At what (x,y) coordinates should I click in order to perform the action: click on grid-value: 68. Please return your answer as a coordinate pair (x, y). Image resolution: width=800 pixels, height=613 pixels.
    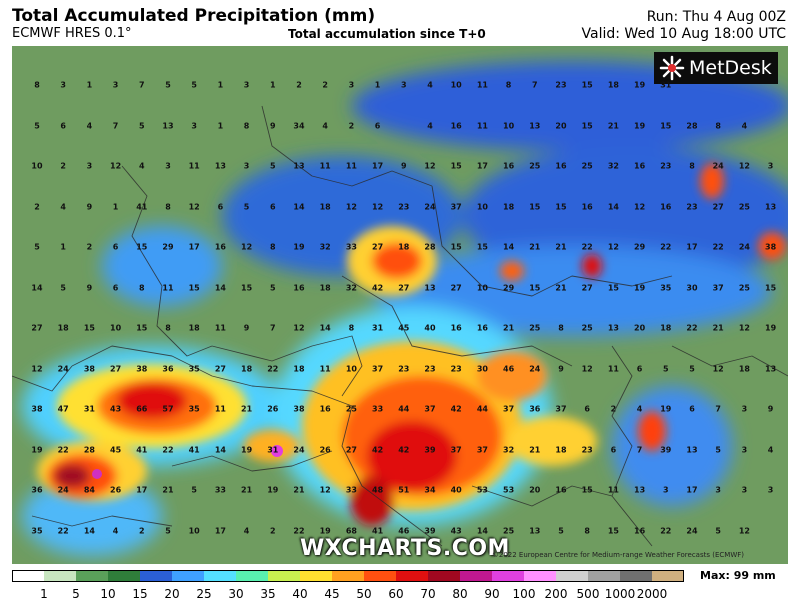
    Looking at the image, I should click on (351, 530).